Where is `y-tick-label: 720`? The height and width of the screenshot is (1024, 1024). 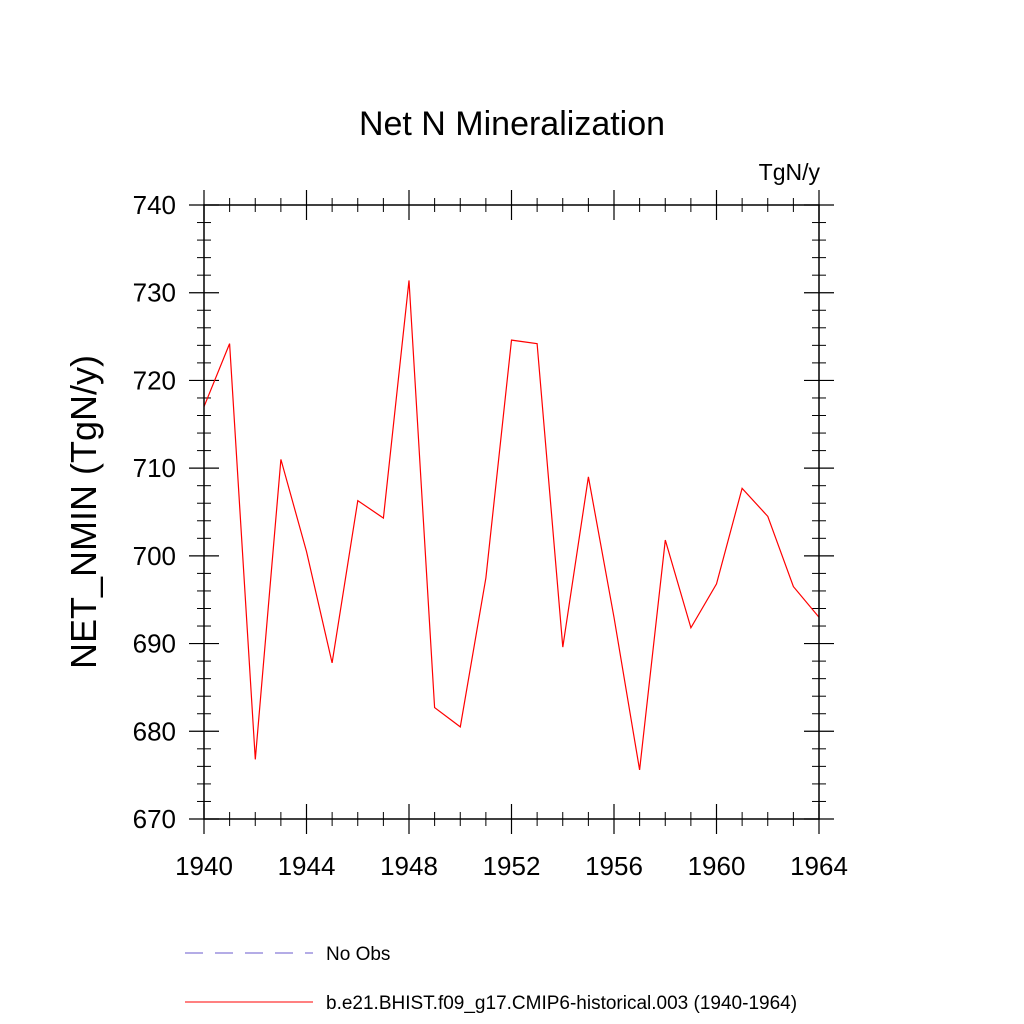
y-tick-label: 720 is located at coordinates (154, 380).